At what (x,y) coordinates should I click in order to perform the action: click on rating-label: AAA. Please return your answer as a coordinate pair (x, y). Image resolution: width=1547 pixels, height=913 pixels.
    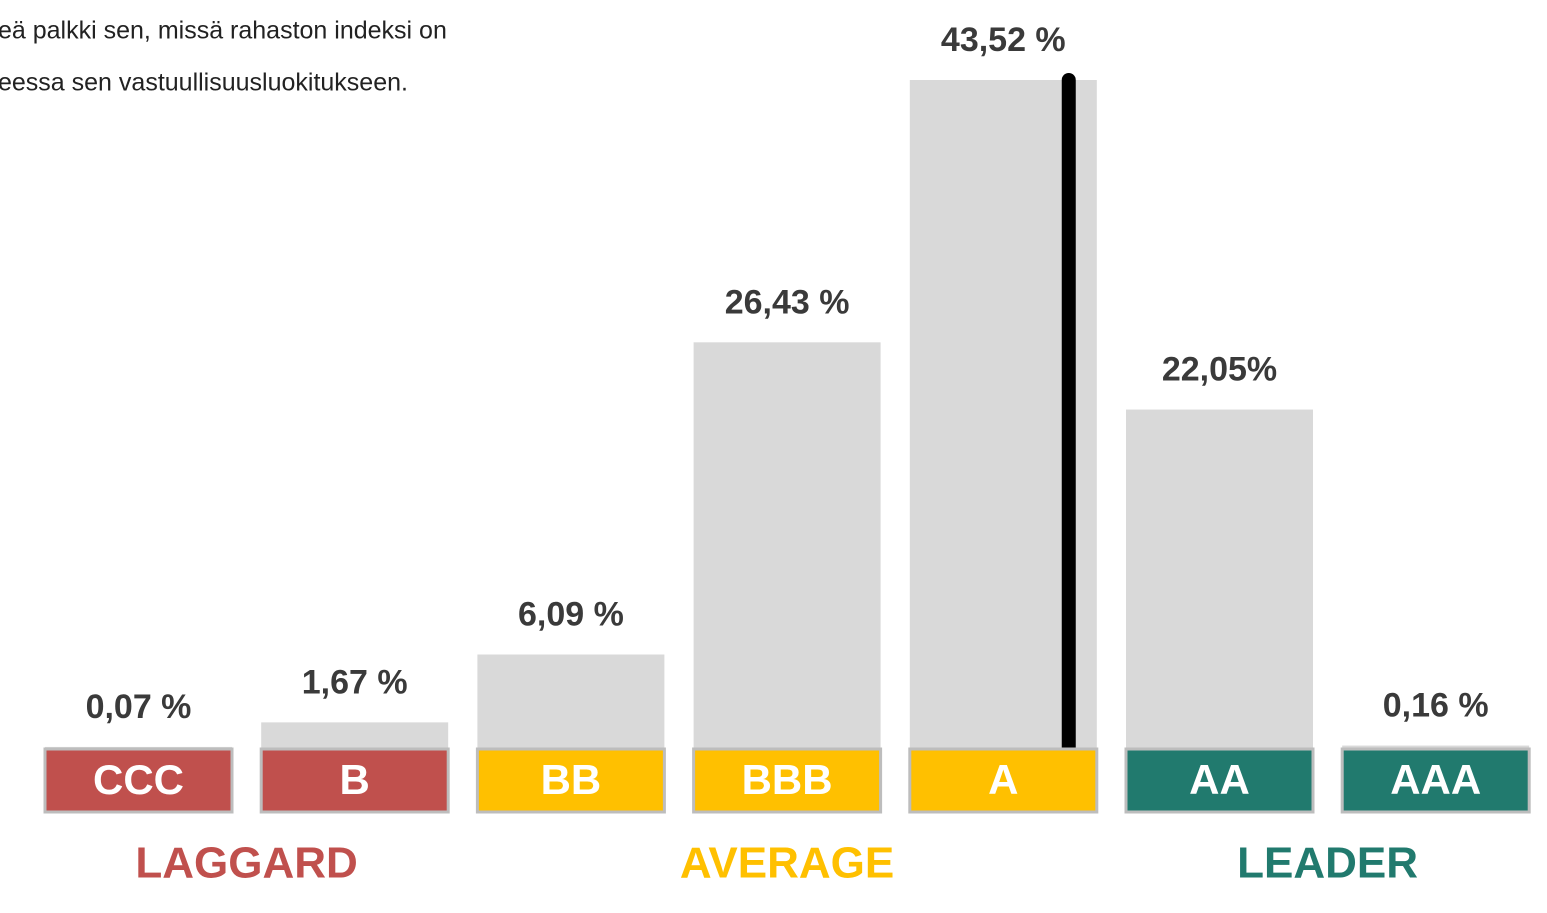
    Looking at the image, I should click on (1435, 779).